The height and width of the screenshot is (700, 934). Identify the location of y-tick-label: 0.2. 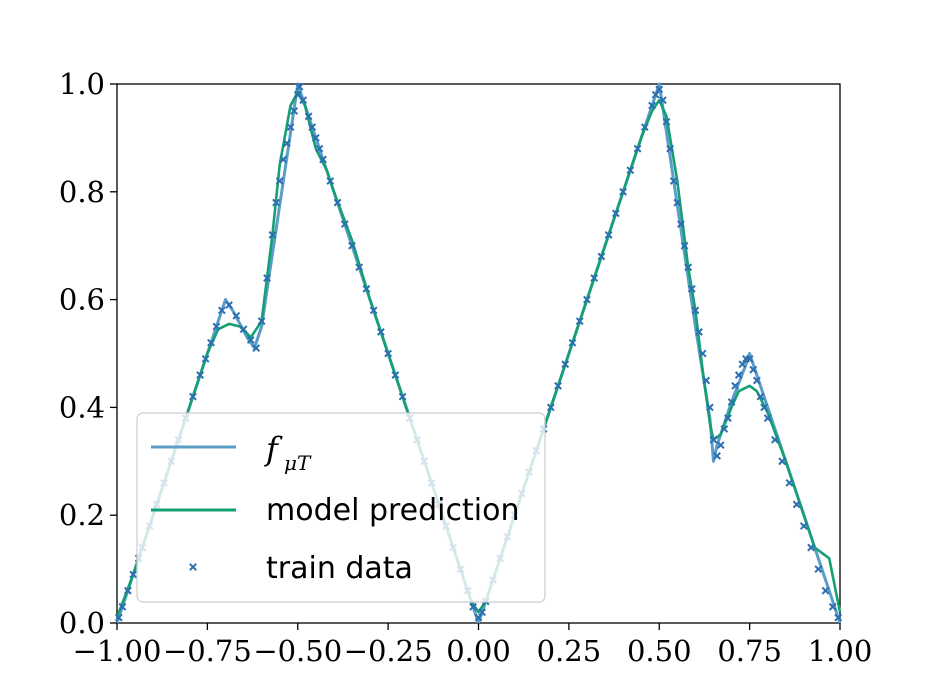
(82, 515).